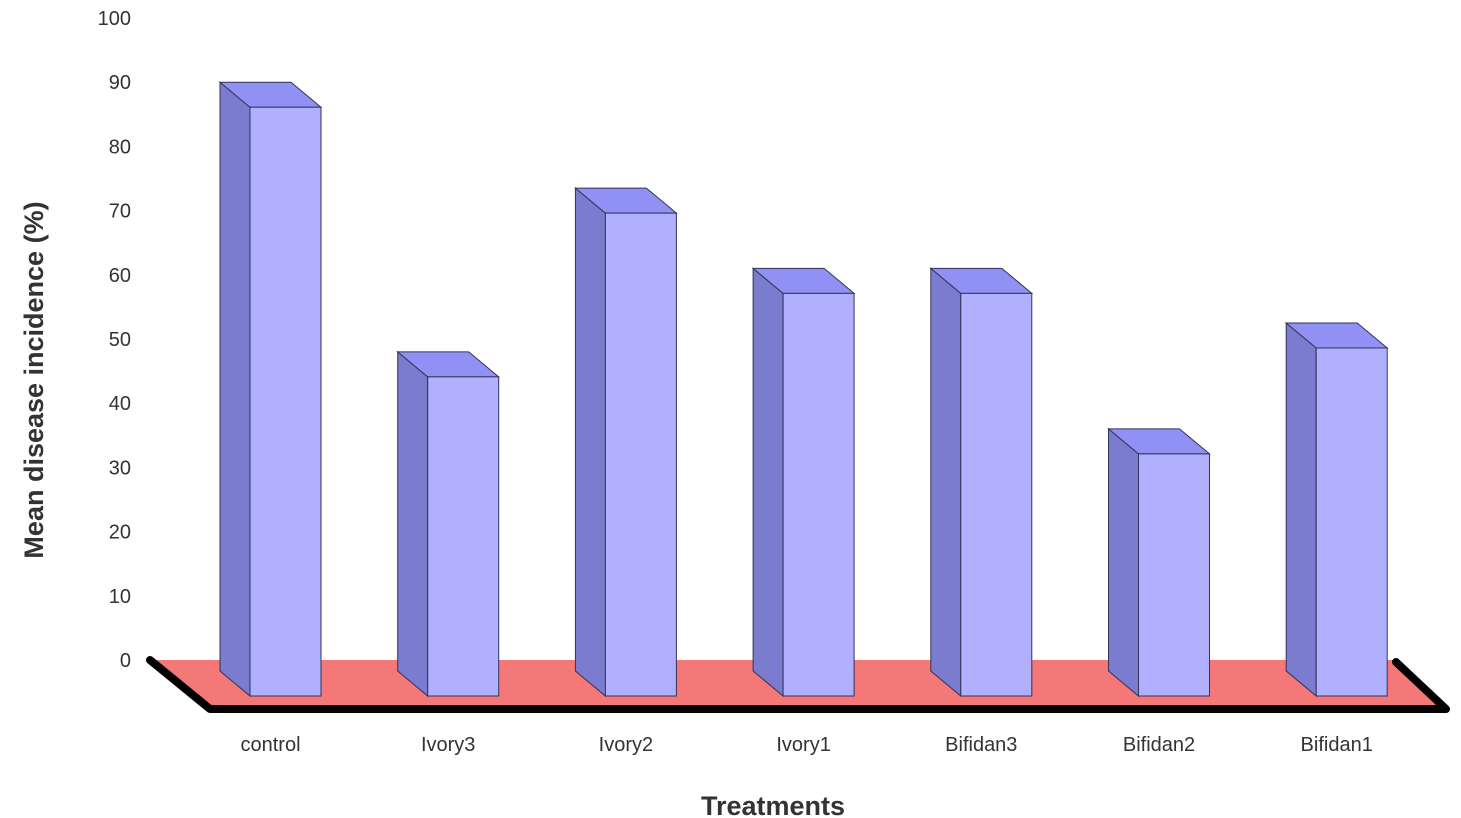  Describe the element at coordinates (34, 379) in the screenshot. I see `y-axis-title: Mean disease incidence (%)` at that location.